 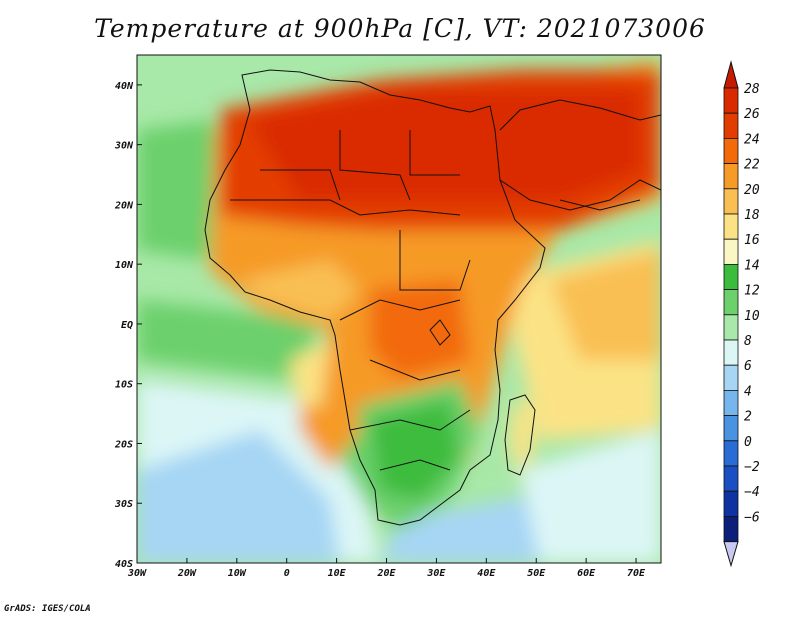 I want to click on lon-tick-label: 30W, so click(x=137, y=573).